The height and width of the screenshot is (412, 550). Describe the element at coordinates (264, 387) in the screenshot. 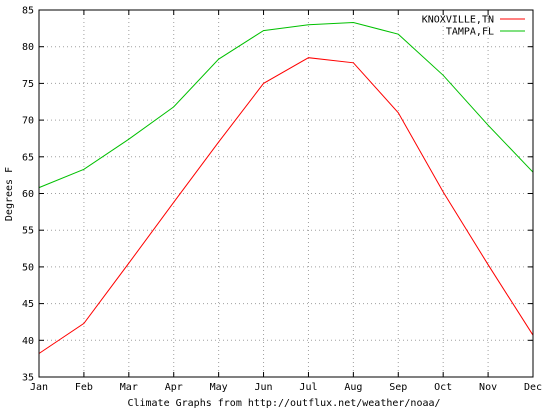

I see `x-tick-label: Jun` at that location.